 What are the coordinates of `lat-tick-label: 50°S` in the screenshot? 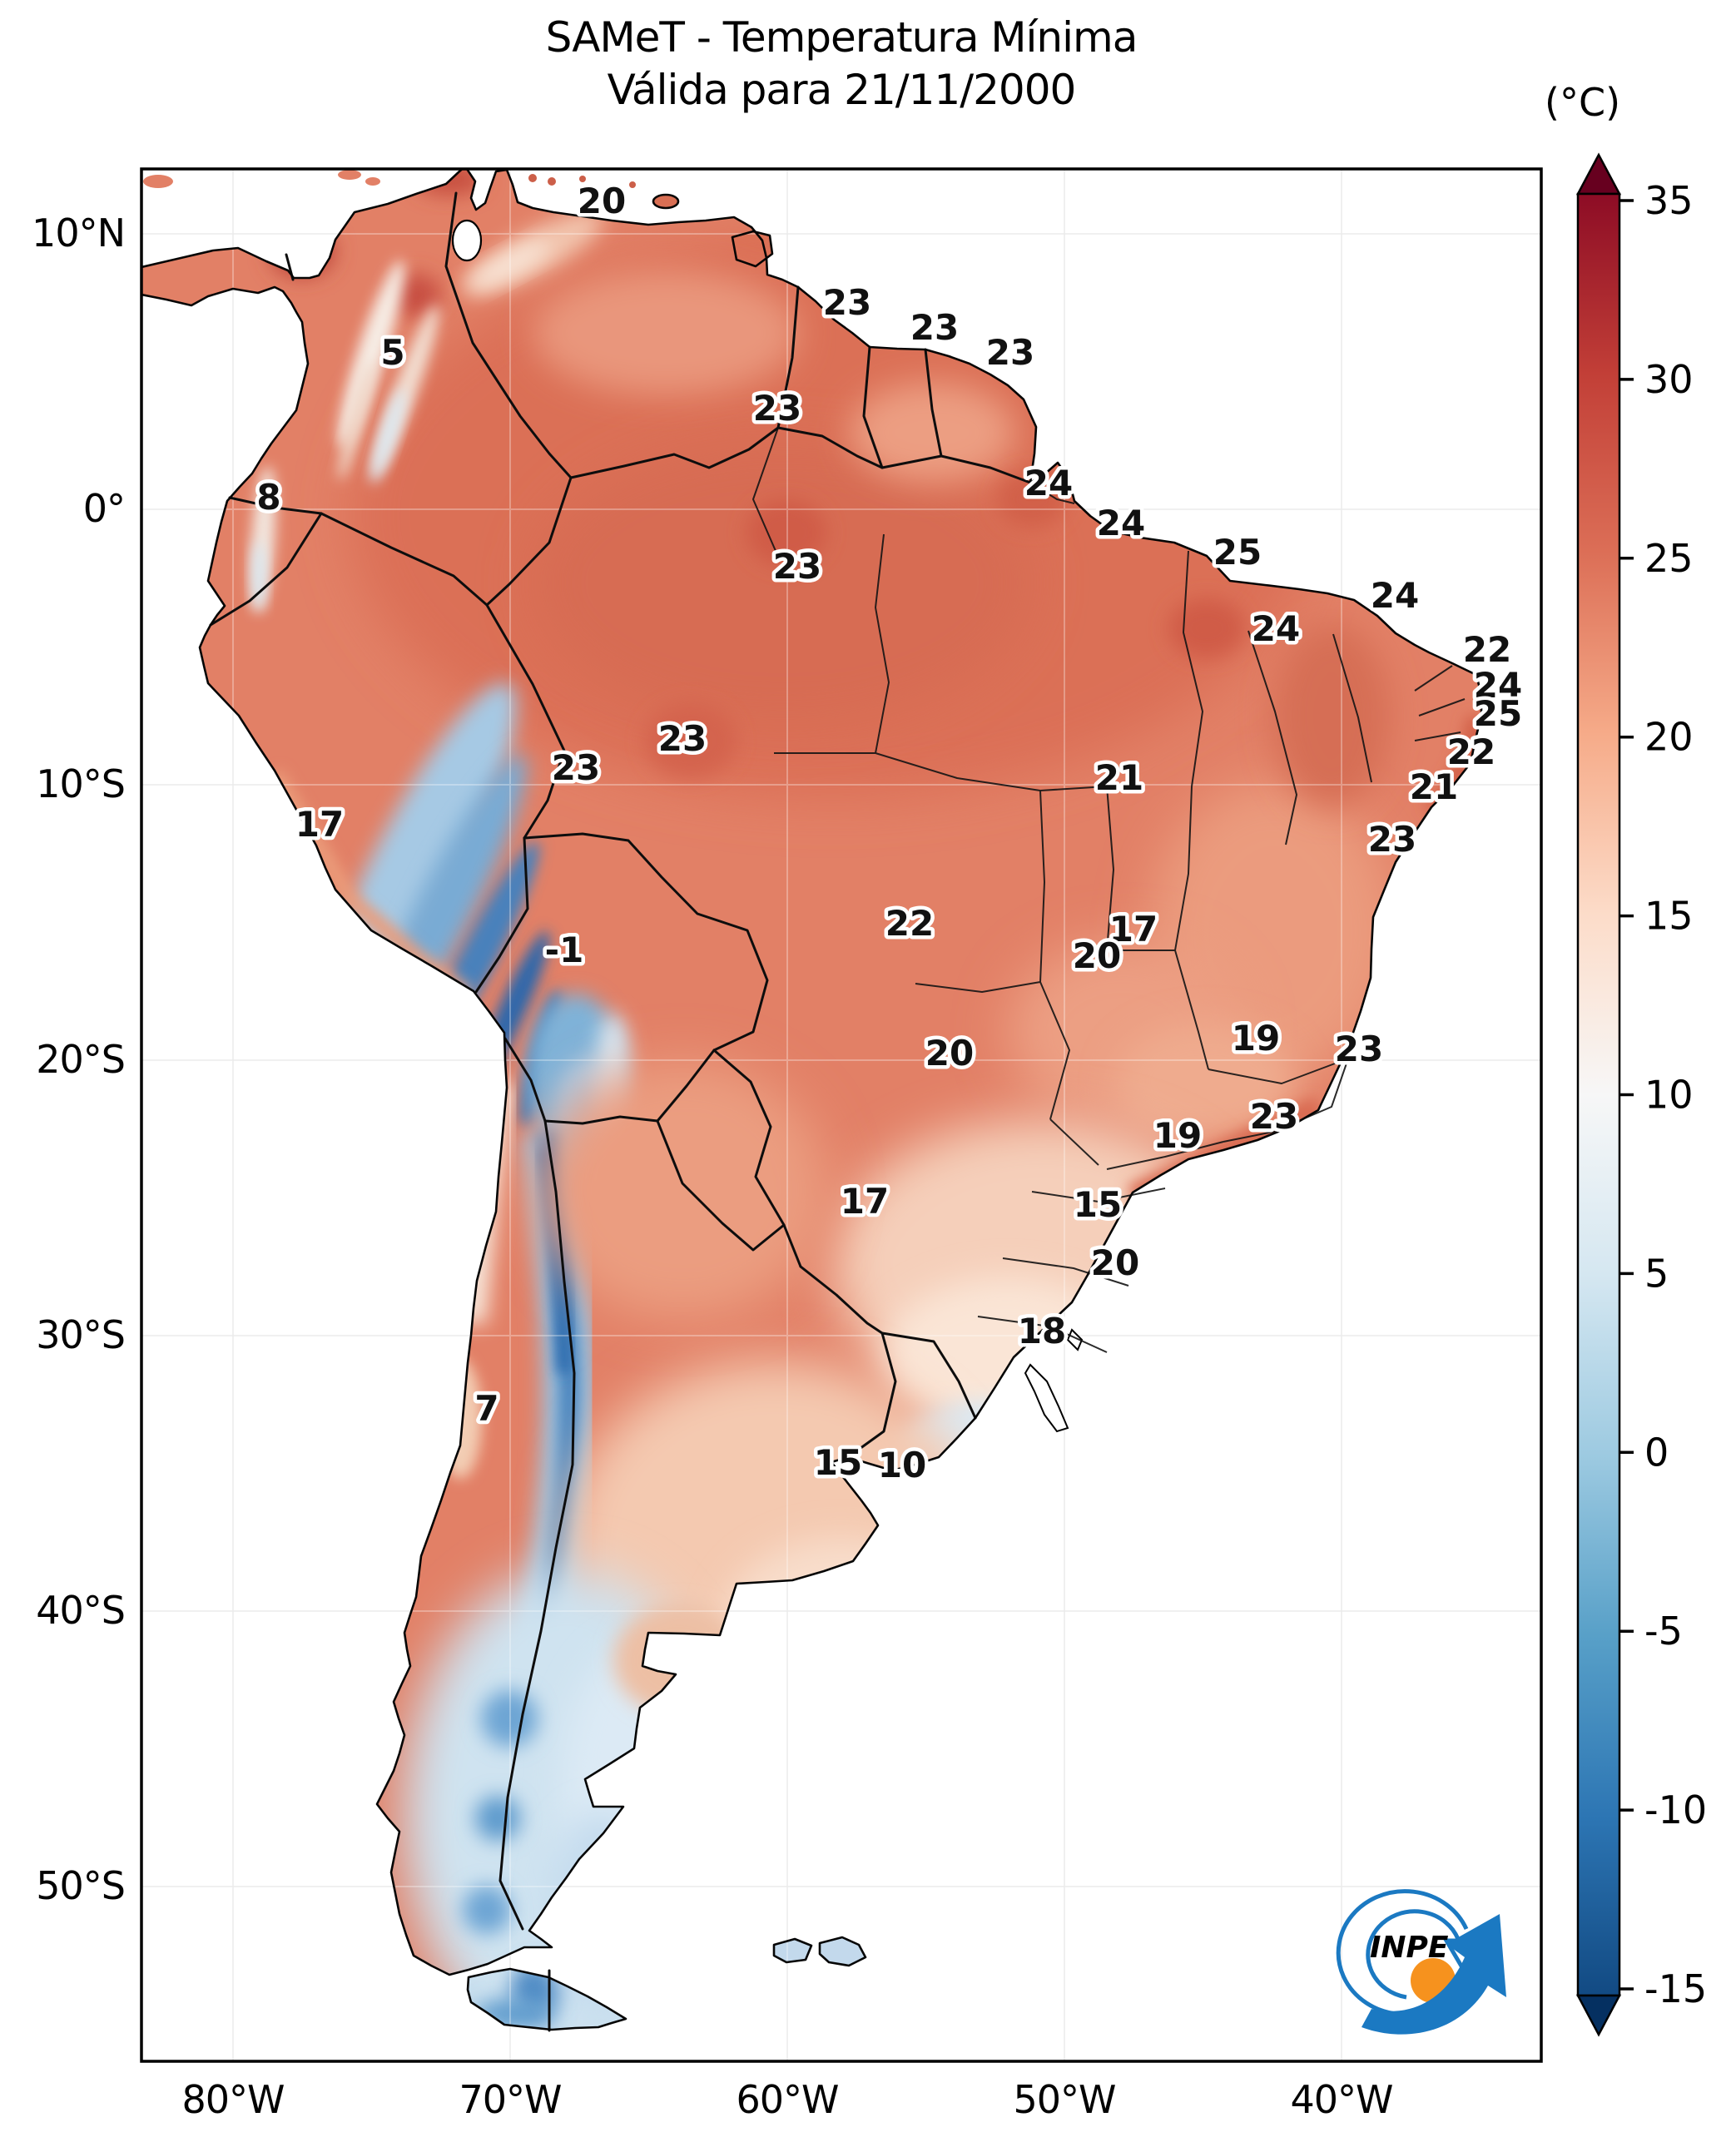 It's located at (81, 1885).